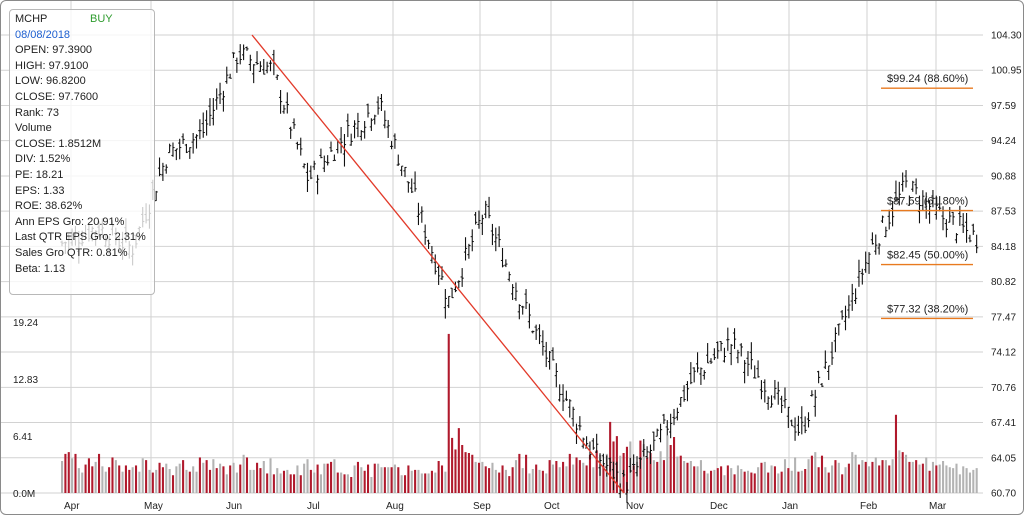  Describe the element at coordinates (927, 309) in the screenshot. I see `fib-label: $77.32 (38.20%)` at that location.